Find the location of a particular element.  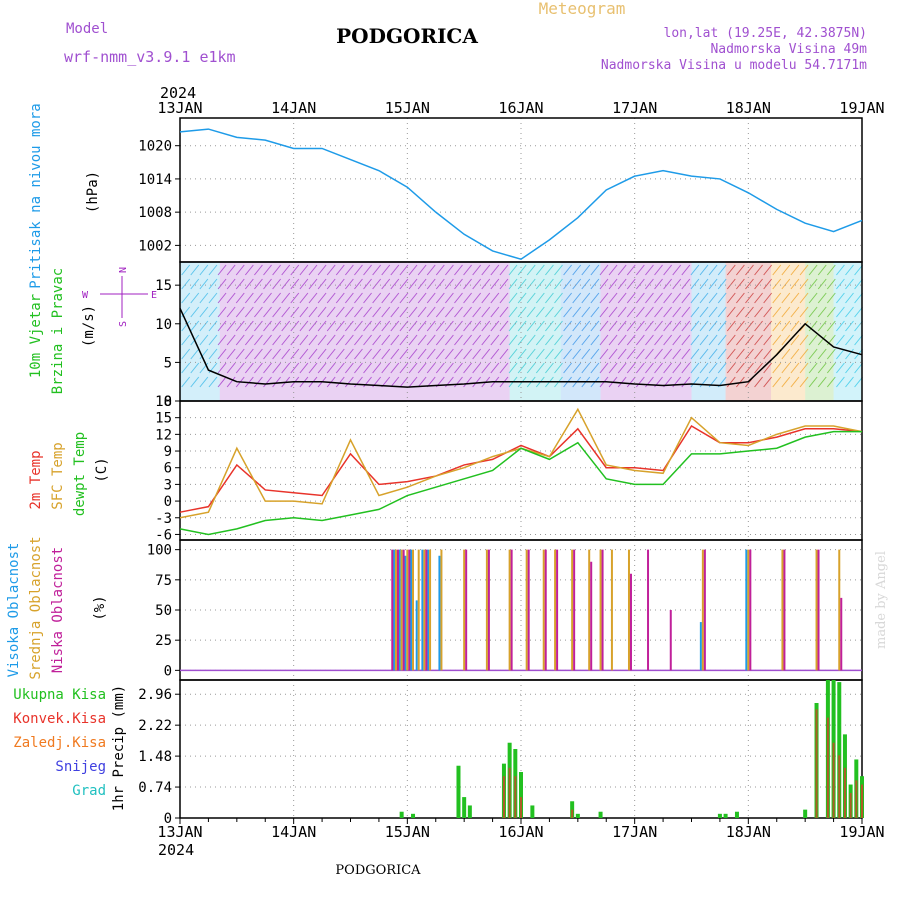

model-label: Model is located at coordinates (87, 29).